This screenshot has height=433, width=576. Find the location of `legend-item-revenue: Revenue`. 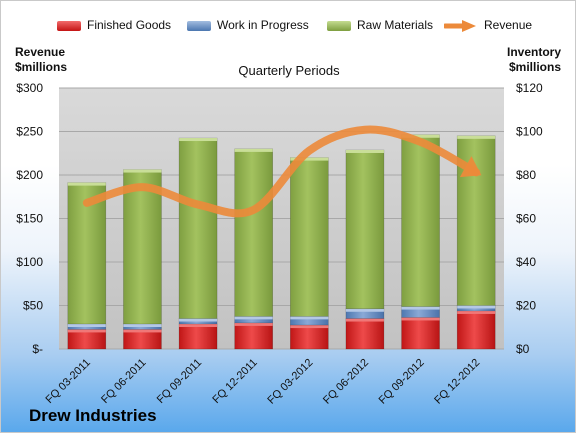

legend-item-revenue: Revenue is located at coordinates (487, 25).